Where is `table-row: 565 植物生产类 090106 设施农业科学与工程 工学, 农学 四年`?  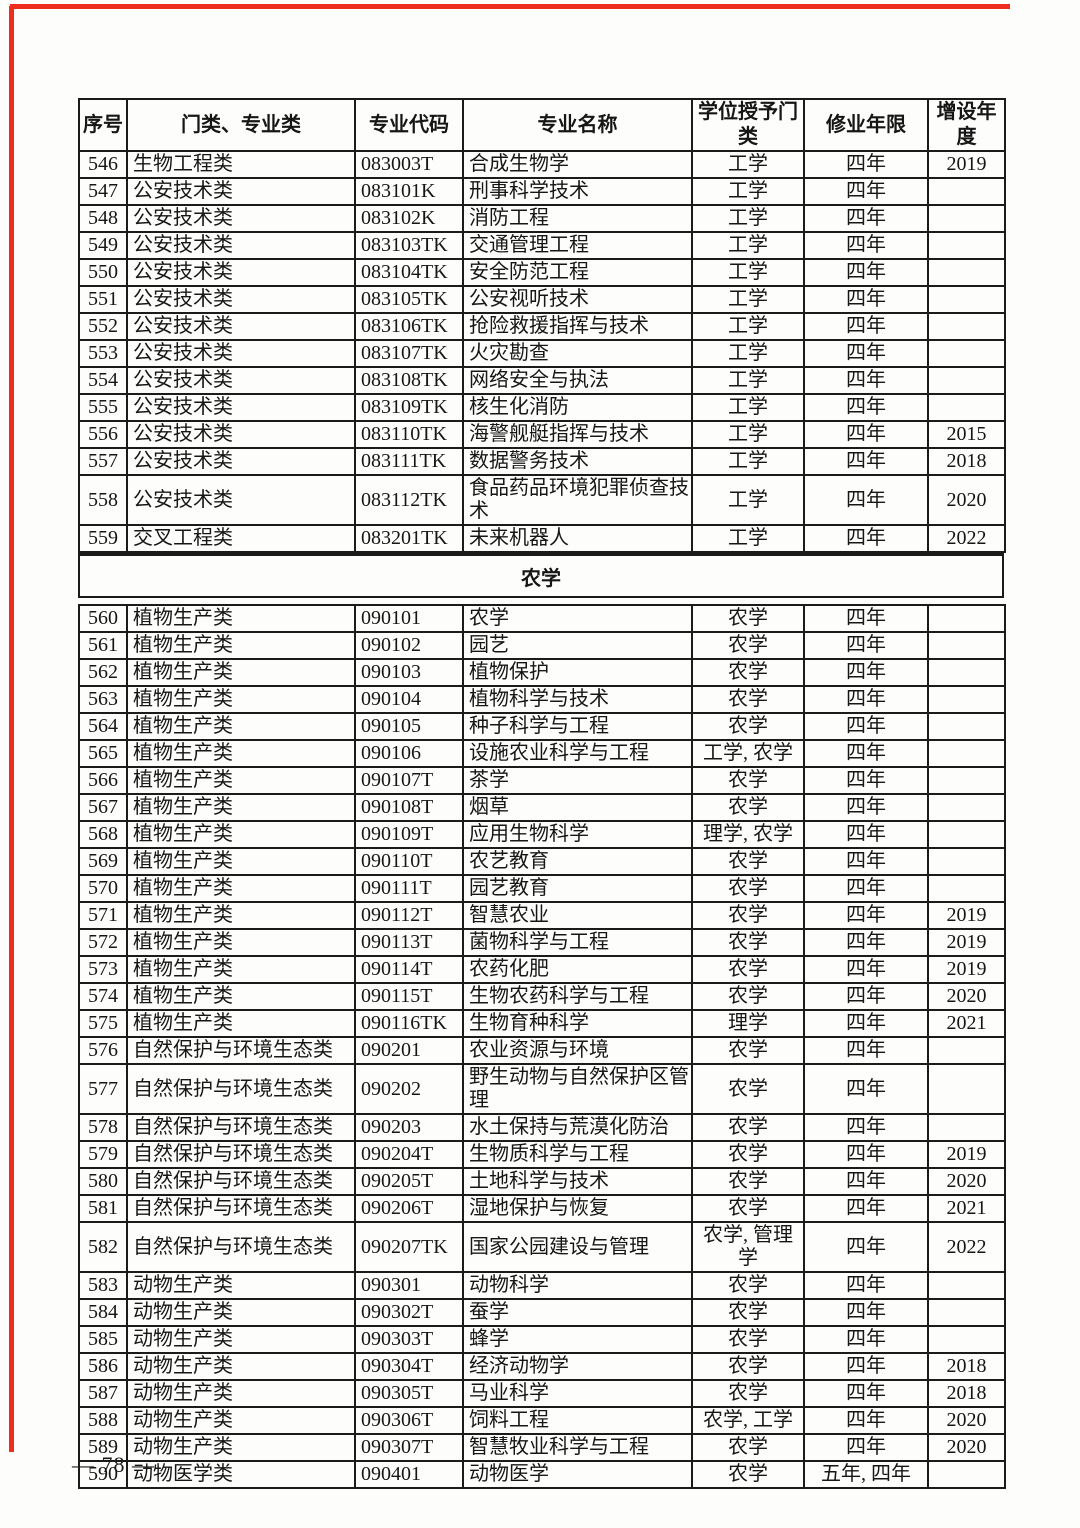
table-row: 565 植物生产类 090106 设施农业科学与工程 工学, 农学 四年 is located at coordinates (542, 753).